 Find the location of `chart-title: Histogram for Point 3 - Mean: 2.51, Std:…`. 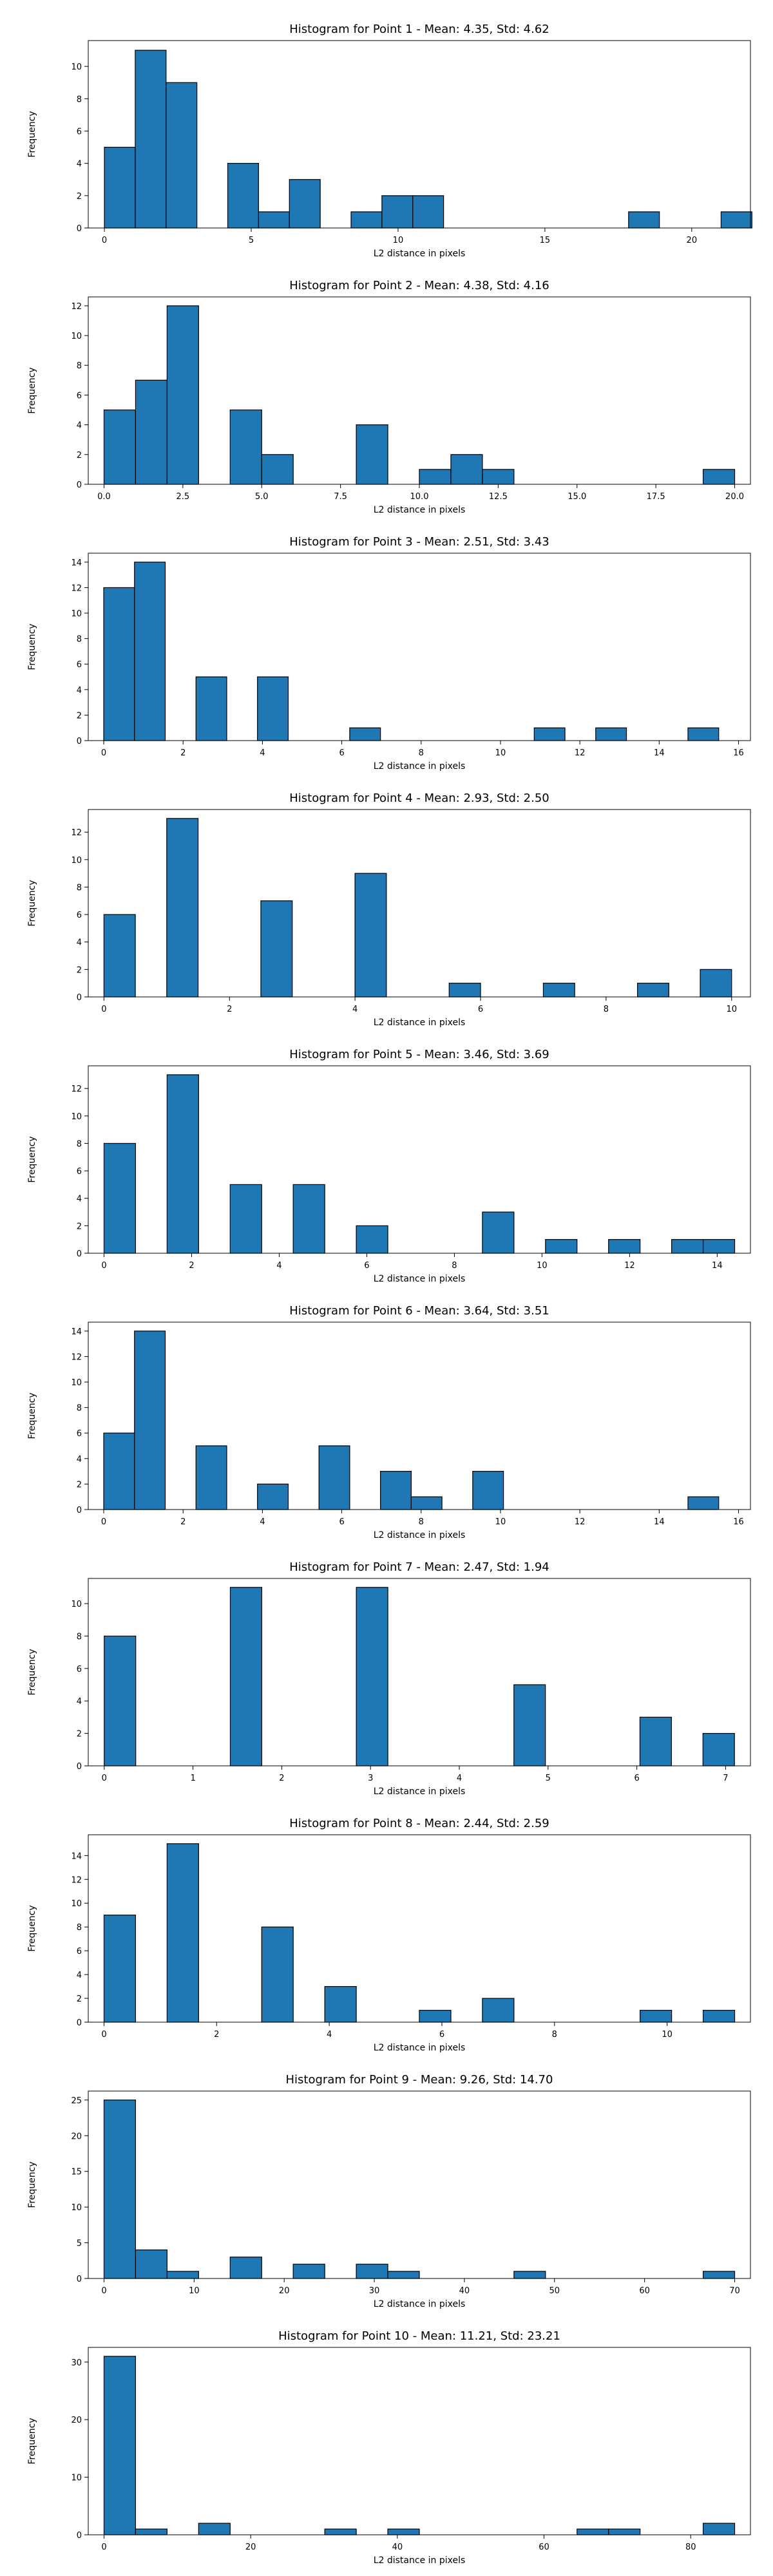

chart-title: Histogram for Point 3 - Mean: 2.51, Std:… is located at coordinates (419, 542).